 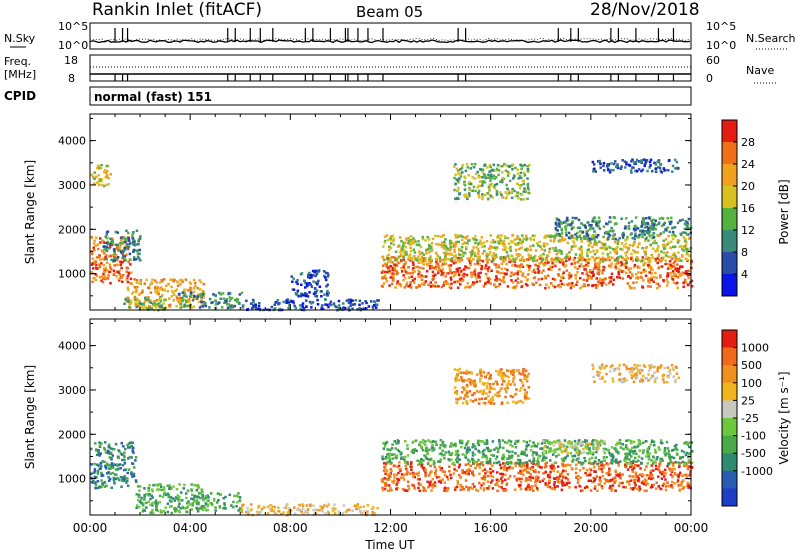 I want to click on freq-label: Freq., so click(x=17, y=61).